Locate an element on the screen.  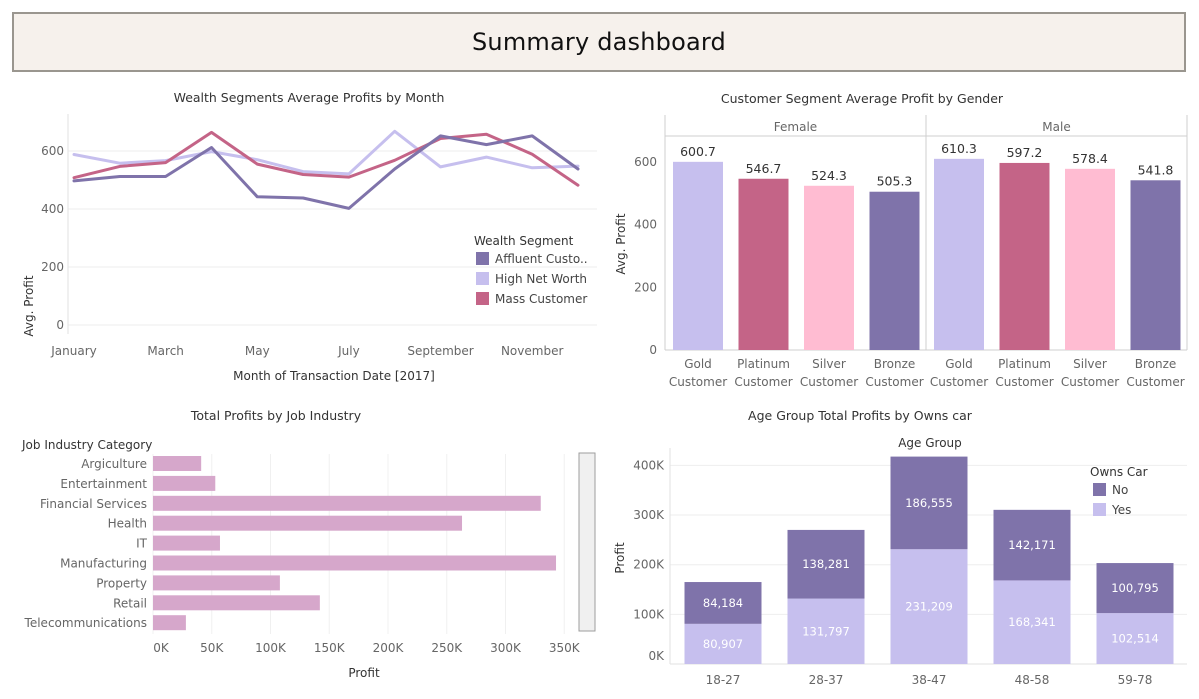
job-hbar-title: Total Profits by Job Industry is located at coordinates (276, 415).